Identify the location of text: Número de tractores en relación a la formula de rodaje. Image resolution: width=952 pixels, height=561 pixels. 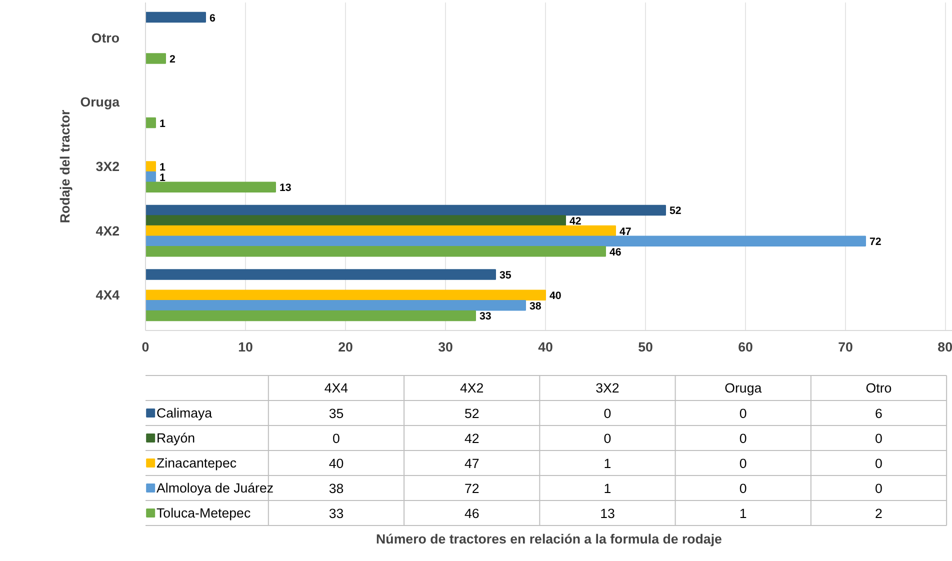
(549, 539).